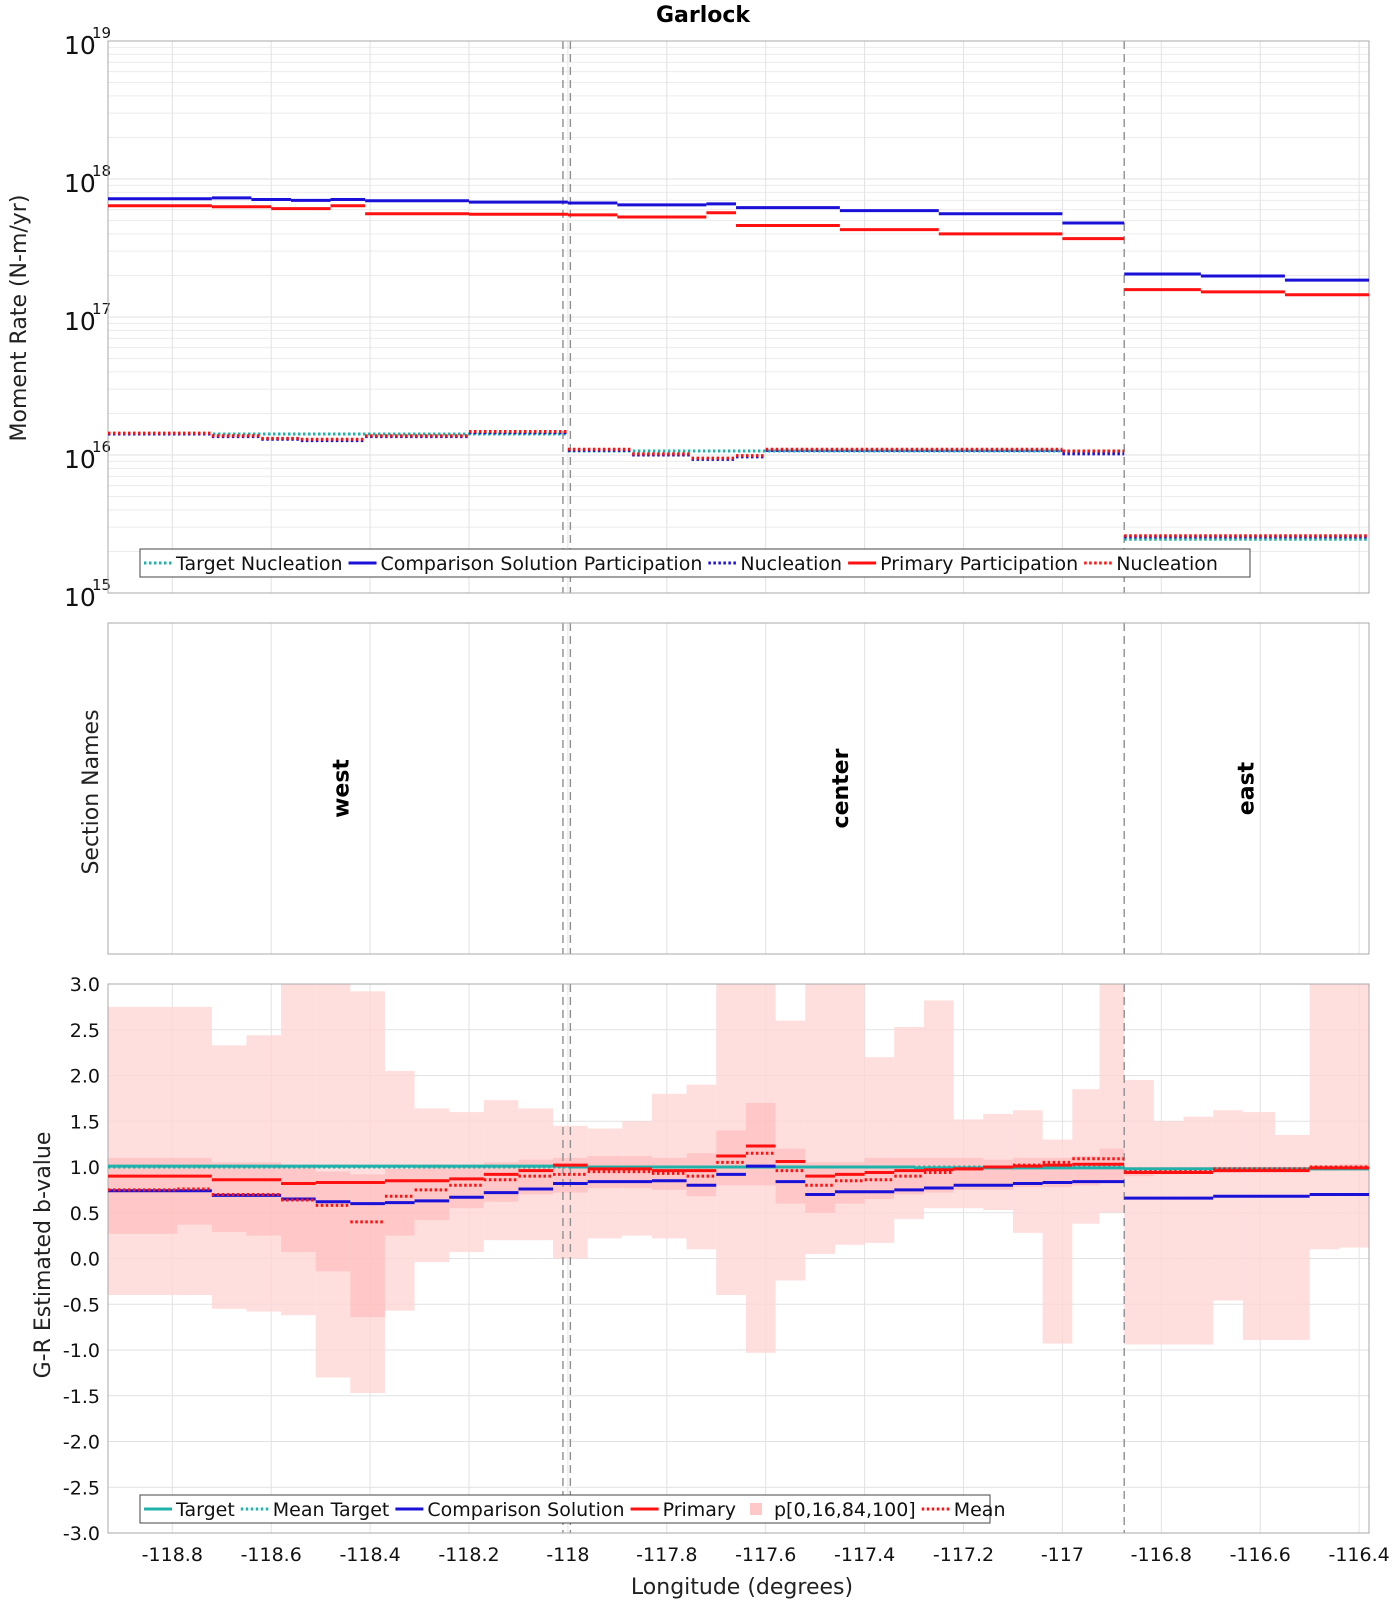 This screenshot has width=1400, height=1604. I want to click on x-axis-label: Longitude (degrees), so click(742, 1587).